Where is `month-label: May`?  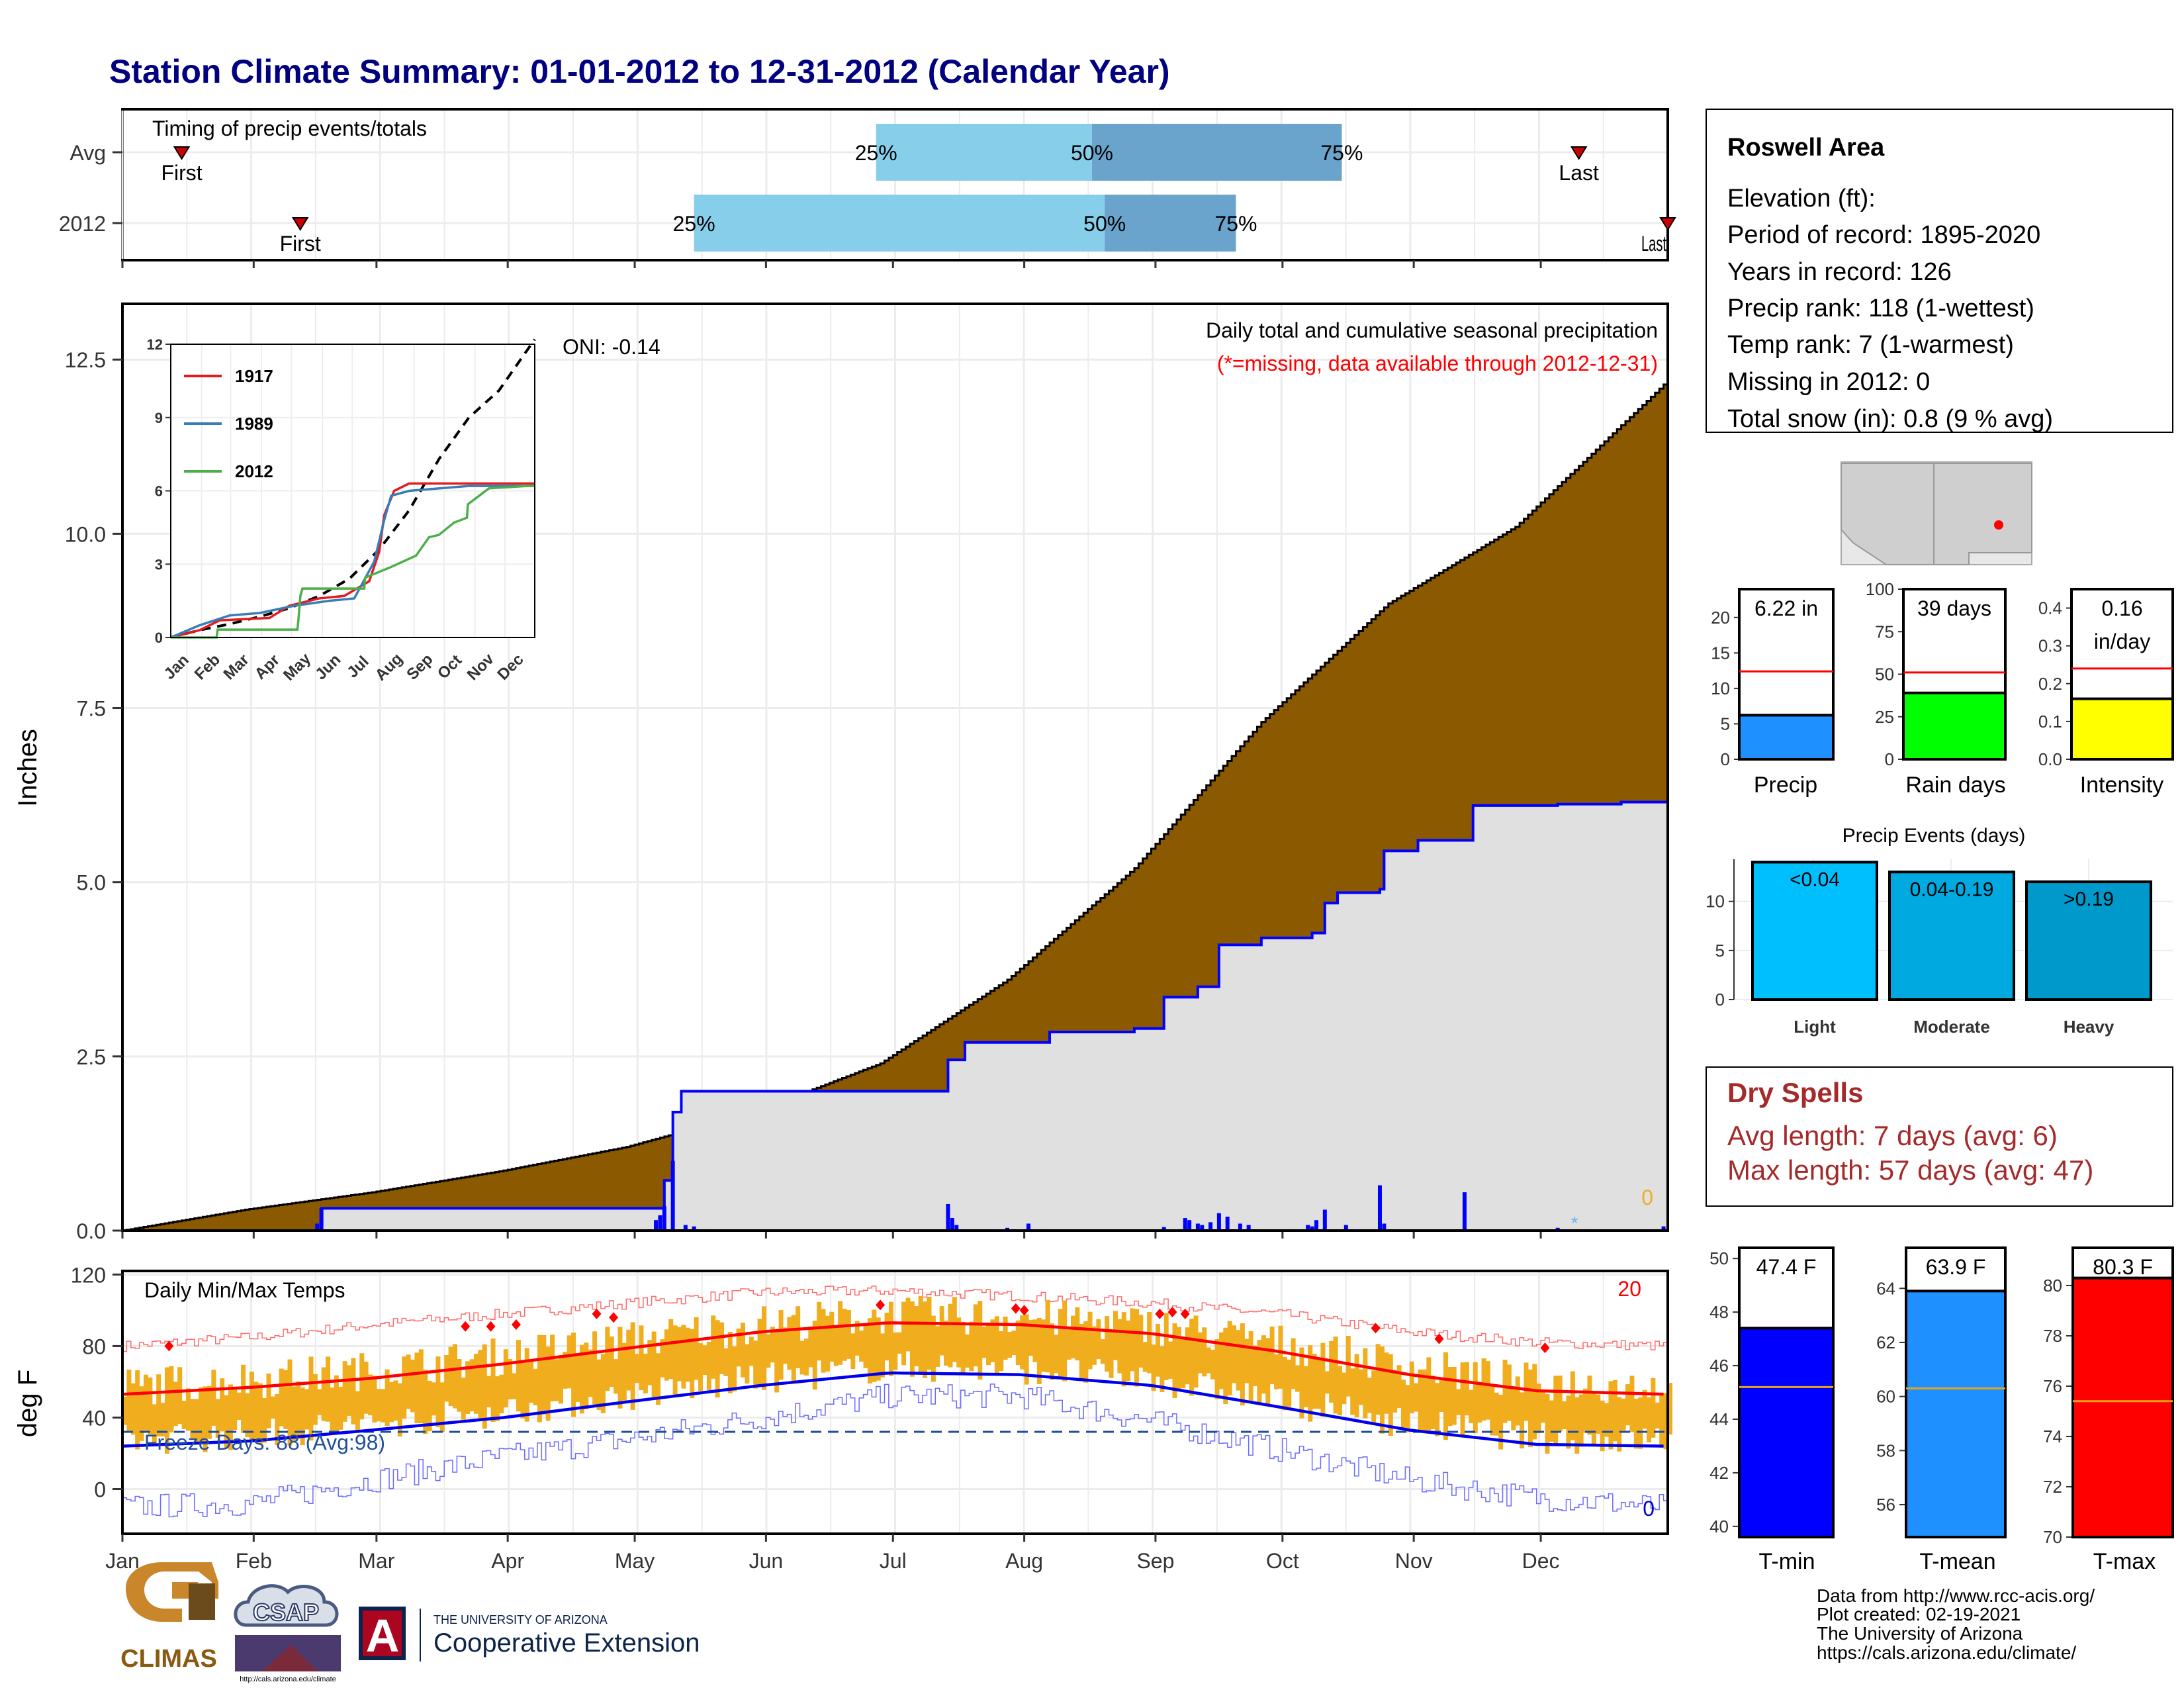 month-label: May is located at coordinates (635, 1561).